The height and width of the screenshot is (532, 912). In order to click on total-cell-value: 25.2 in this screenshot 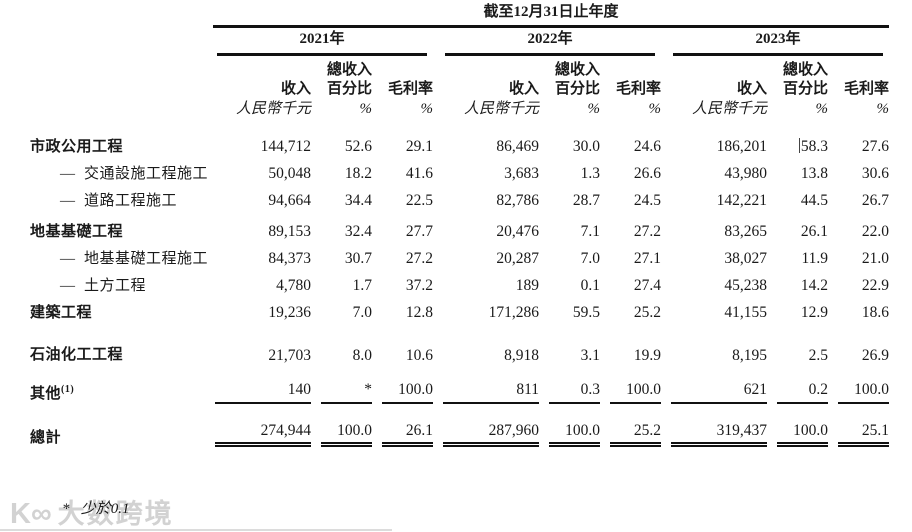, I will do `click(630, 426)`.